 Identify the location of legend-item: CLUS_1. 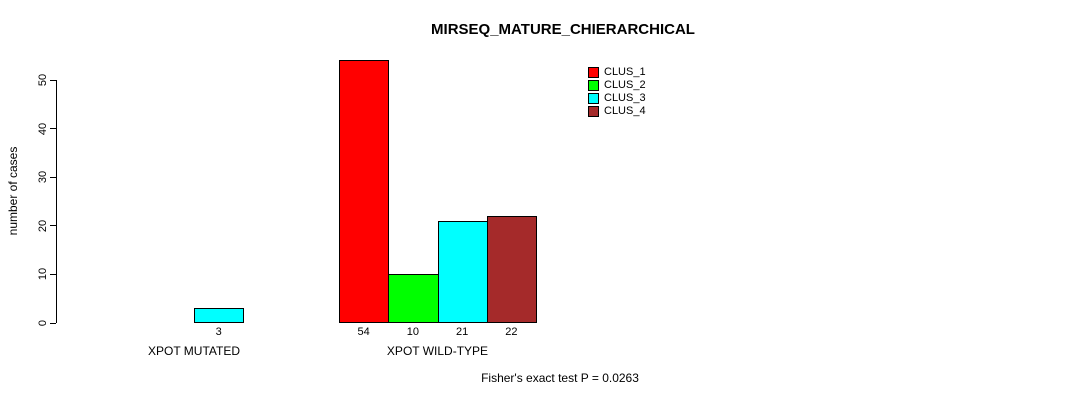
(617, 72).